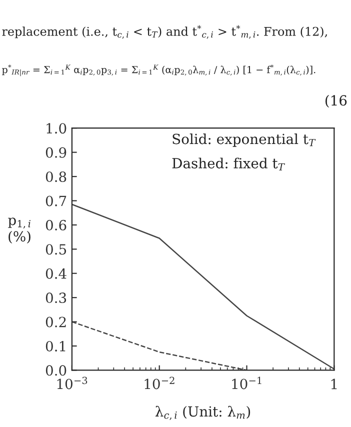  What do you see at coordinates (247, 383) in the screenshot?
I see `x-tick-label: 10$^{−1}$` at bounding box center [247, 383].